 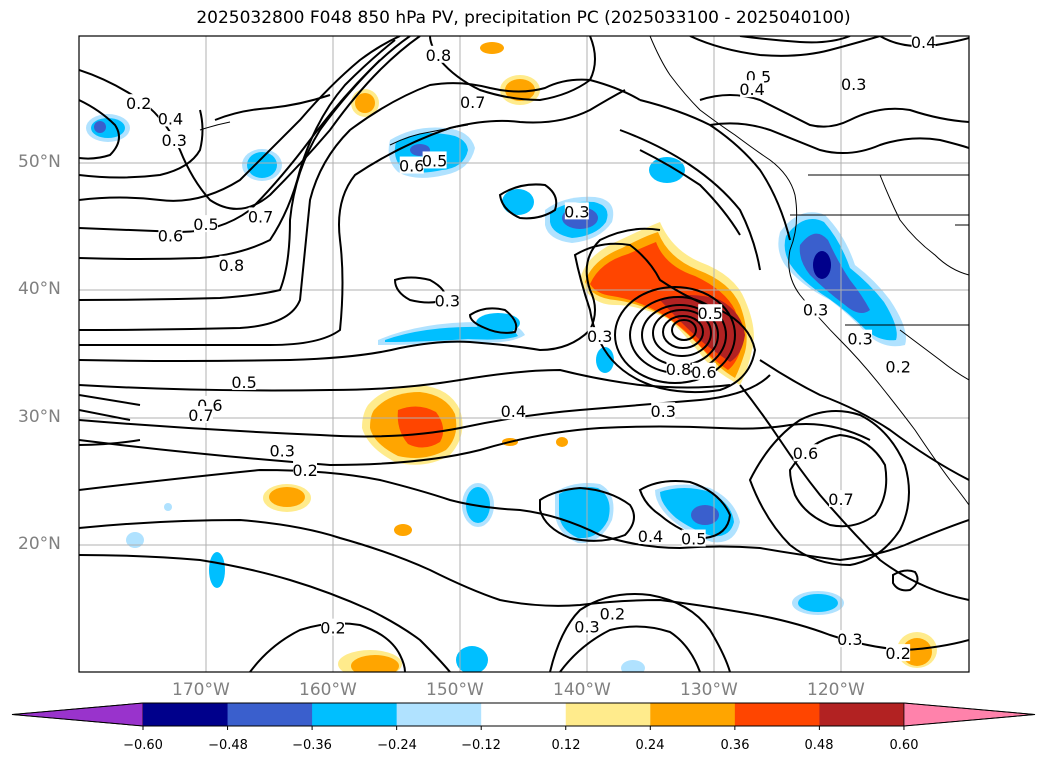 I want to click on colorbar-tick: −0.48, so click(x=228, y=745).